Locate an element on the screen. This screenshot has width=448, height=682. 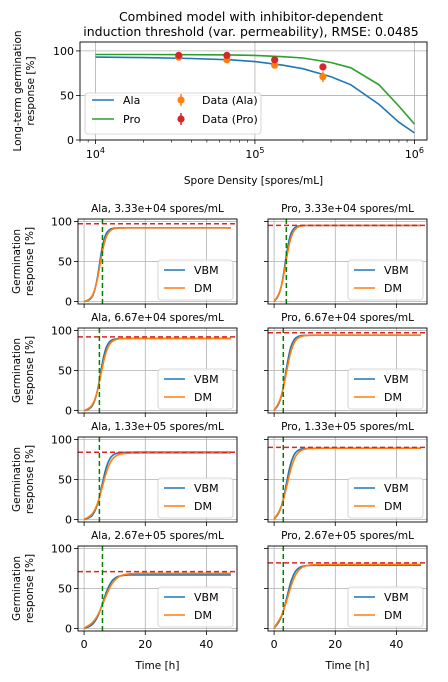
x-tick-label: 10⁶ is located at coordinates (414, 153).